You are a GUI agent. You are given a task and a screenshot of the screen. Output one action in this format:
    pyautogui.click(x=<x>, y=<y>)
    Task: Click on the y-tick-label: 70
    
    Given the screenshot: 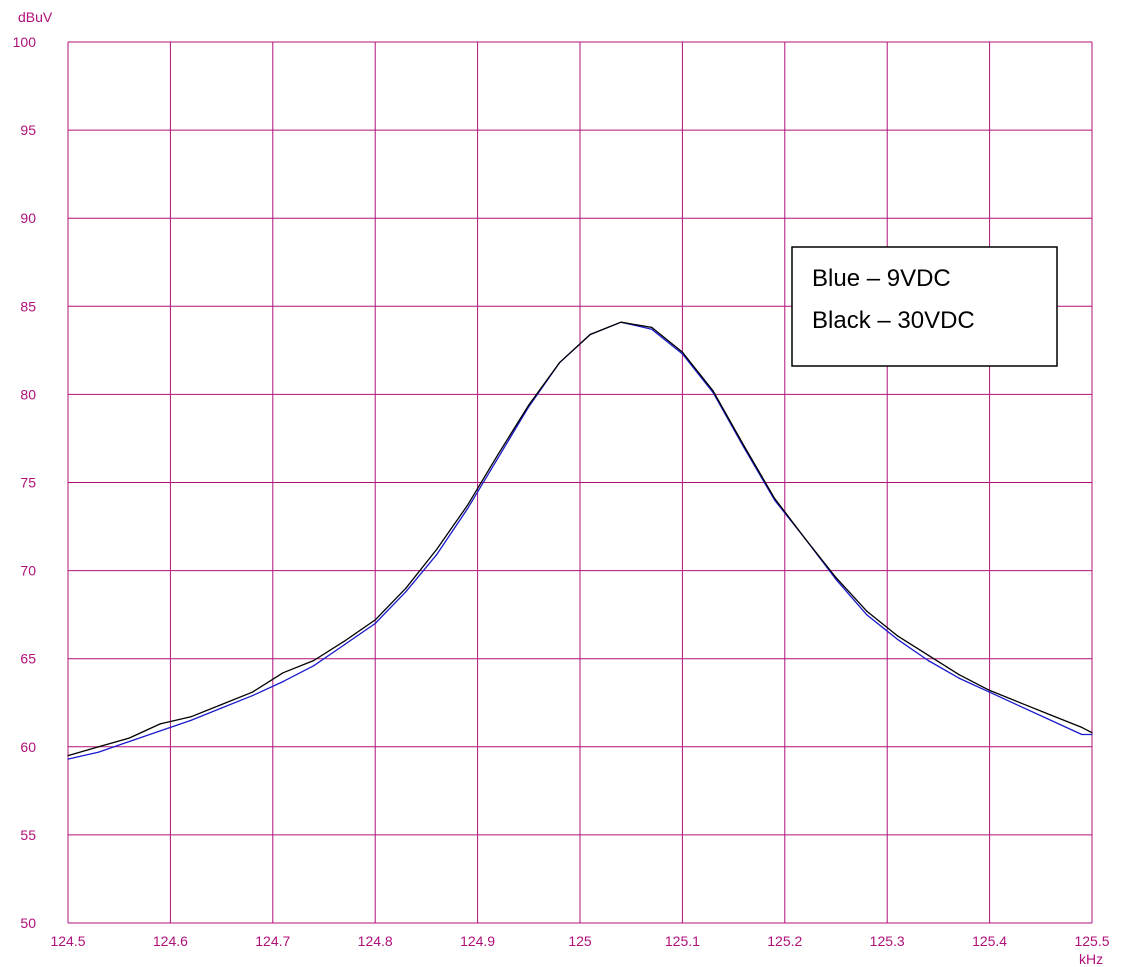 What is the action you would take?
    pyautogui.click(x=28, y=571)
    